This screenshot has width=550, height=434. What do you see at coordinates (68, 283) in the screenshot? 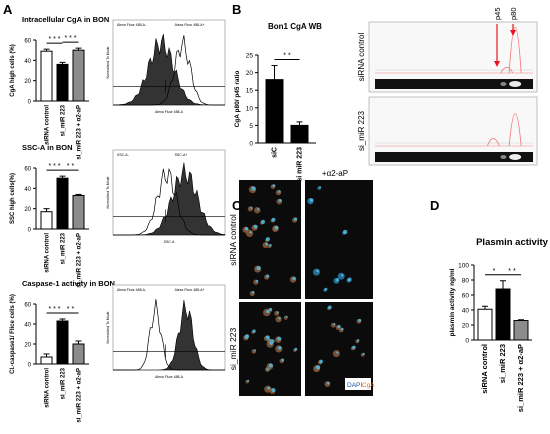
I see `chart-title: Caspase-1 activity in BON` at bounding box center [68, 283].